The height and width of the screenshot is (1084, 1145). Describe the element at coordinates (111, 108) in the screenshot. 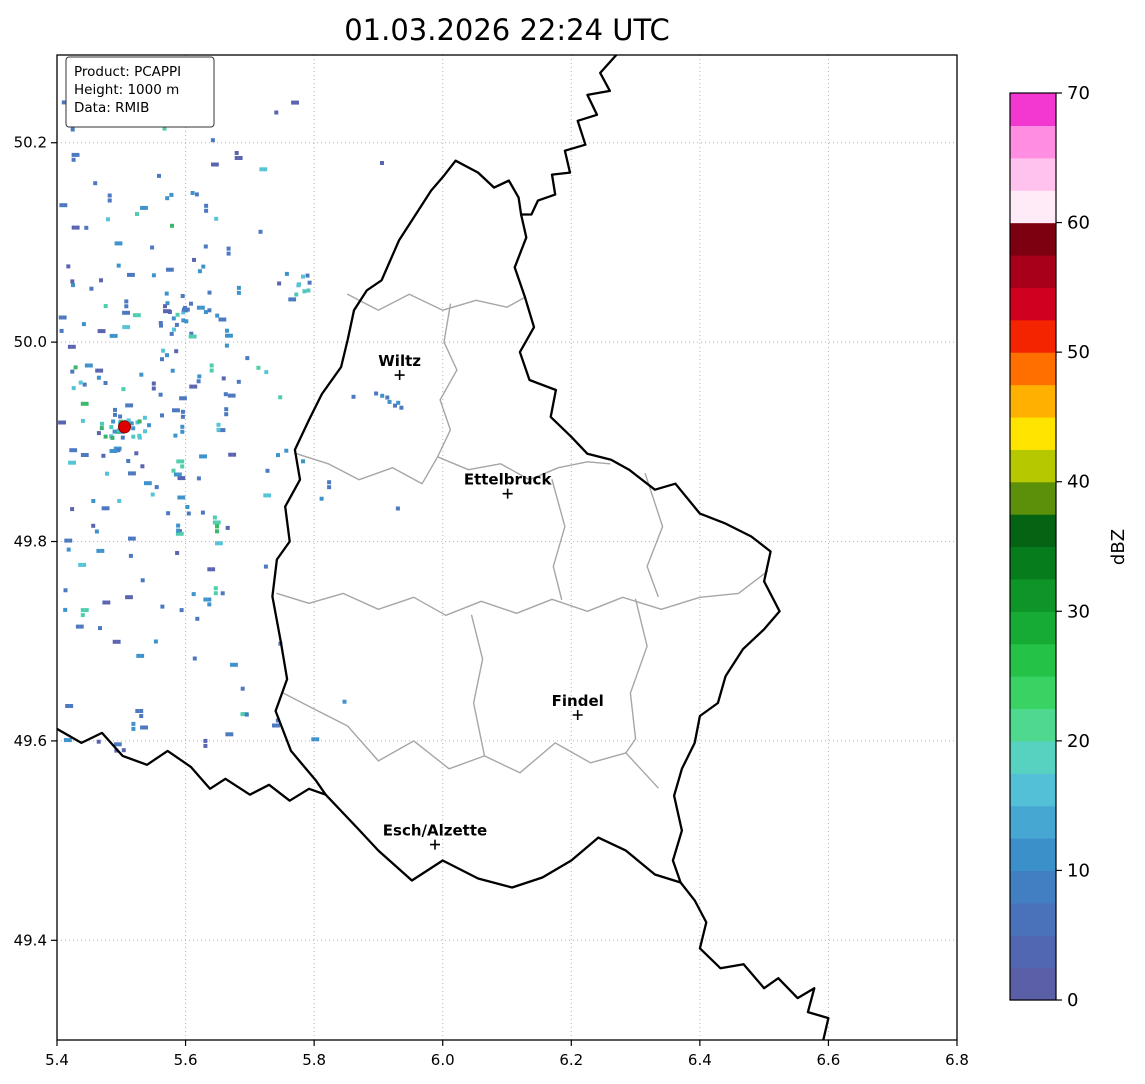

I see `info-data-source: Data: RMIB` at that location.